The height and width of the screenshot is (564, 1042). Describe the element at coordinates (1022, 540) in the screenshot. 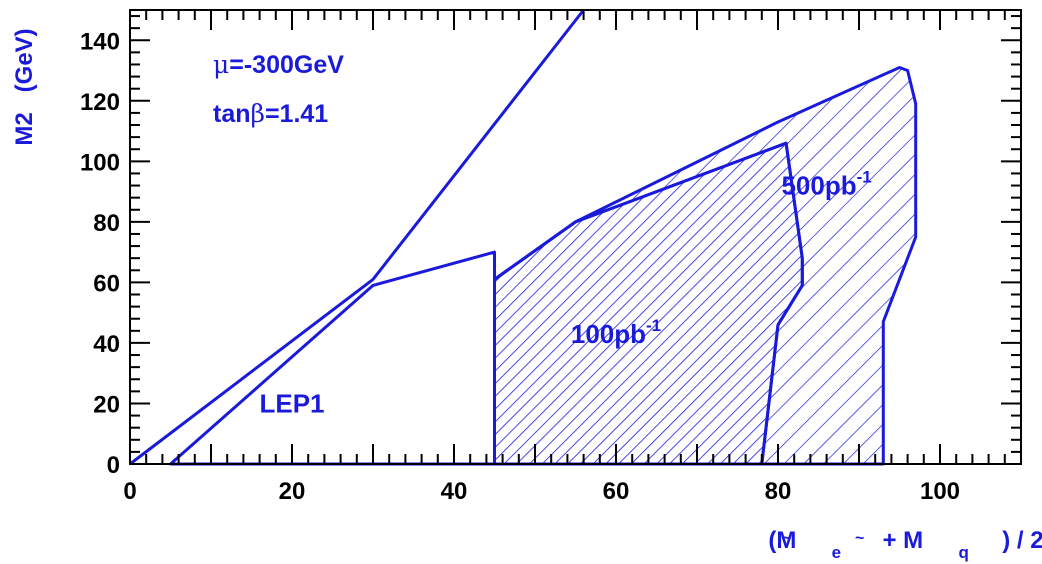

I see `x-axis-label-suffix: ) / 2 (GeV)` at that location.